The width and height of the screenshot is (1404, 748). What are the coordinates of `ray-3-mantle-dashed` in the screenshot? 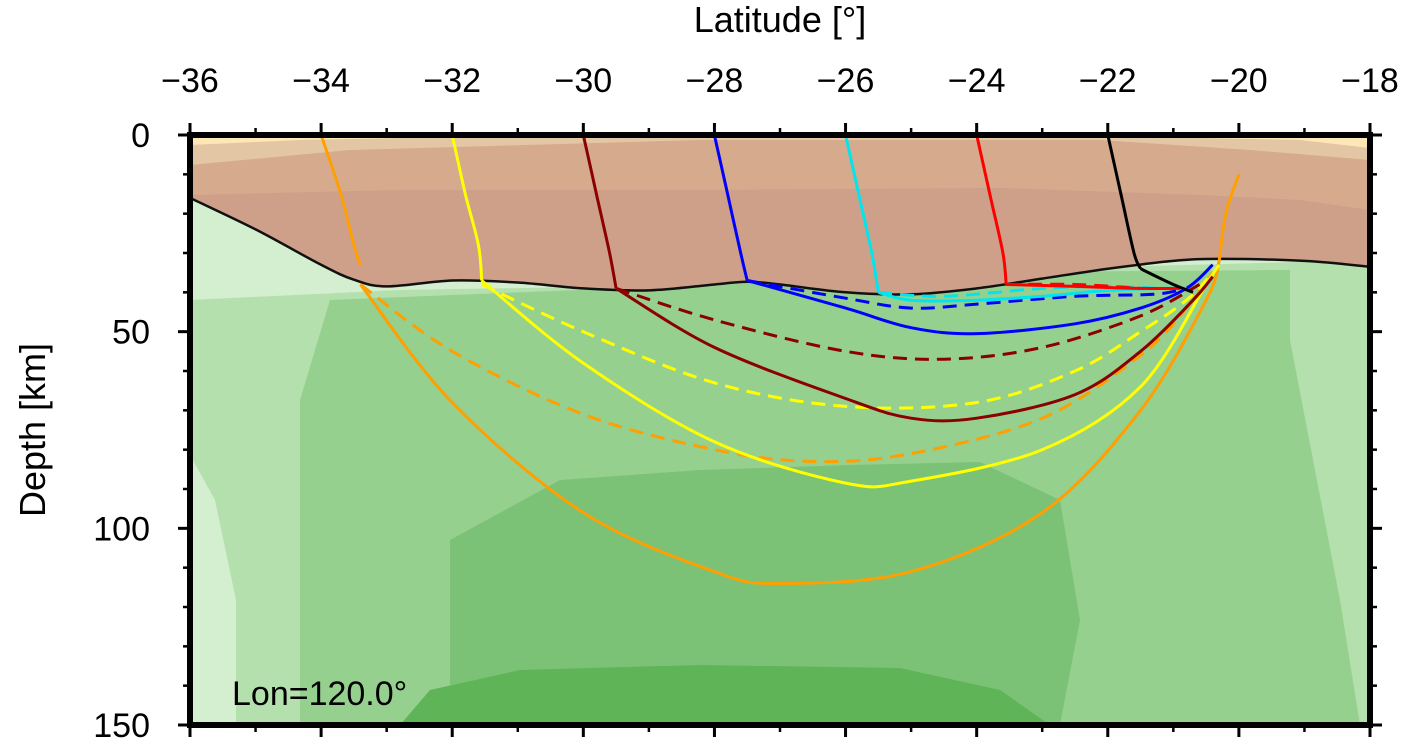 It's located at (908, 322).